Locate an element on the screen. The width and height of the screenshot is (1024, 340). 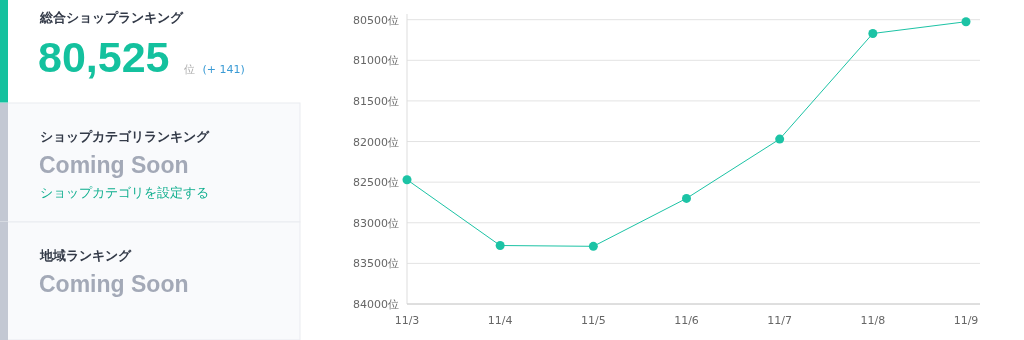
text: 総合ショップランキング is located at coordinates (111, 17).